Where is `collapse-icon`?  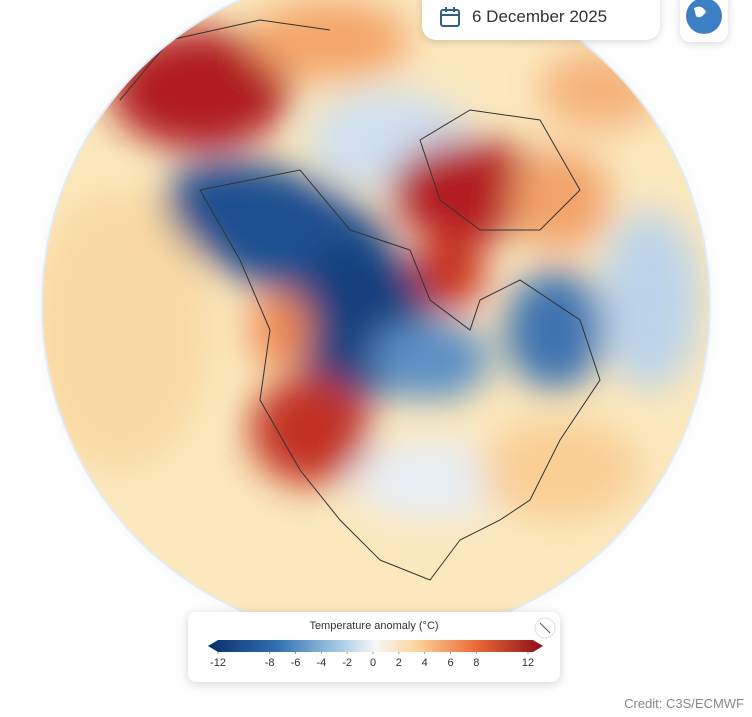
collapse-icon is located at coordinates (545, 628).